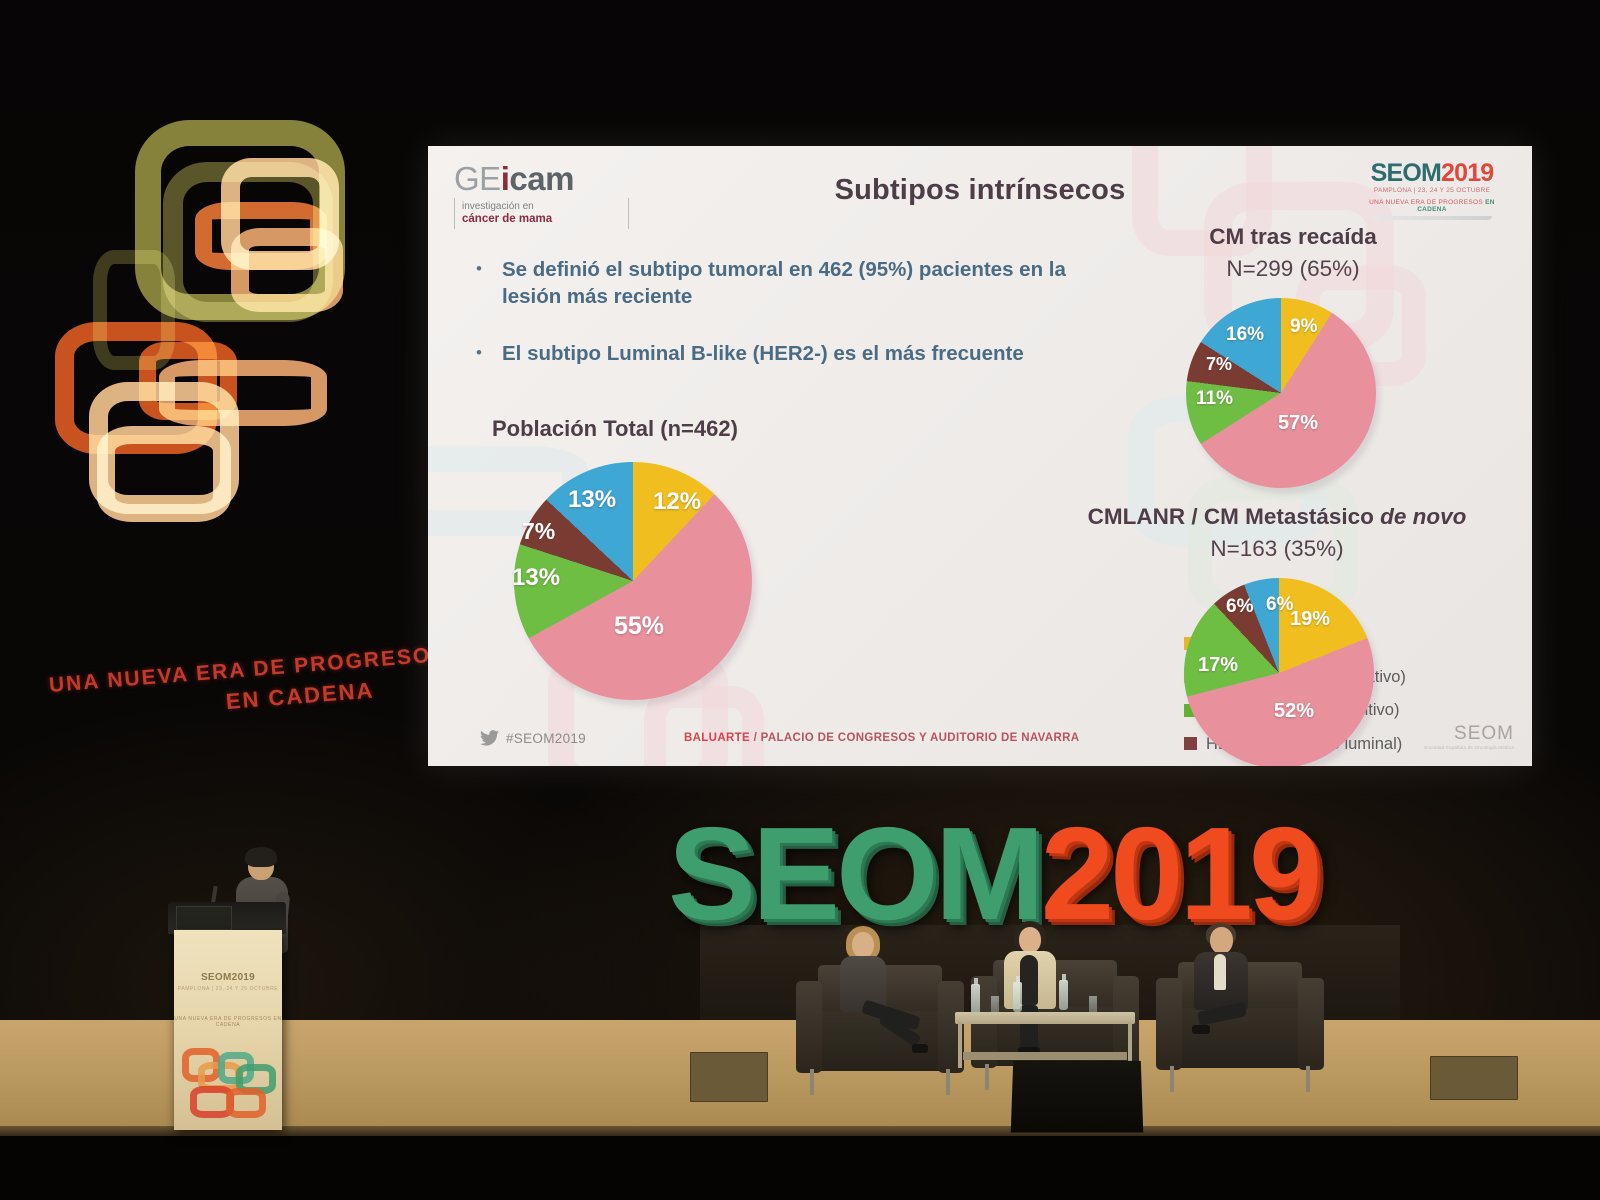  I want to click on pie-label-lumb-neg: 55%, so click(639, 626).